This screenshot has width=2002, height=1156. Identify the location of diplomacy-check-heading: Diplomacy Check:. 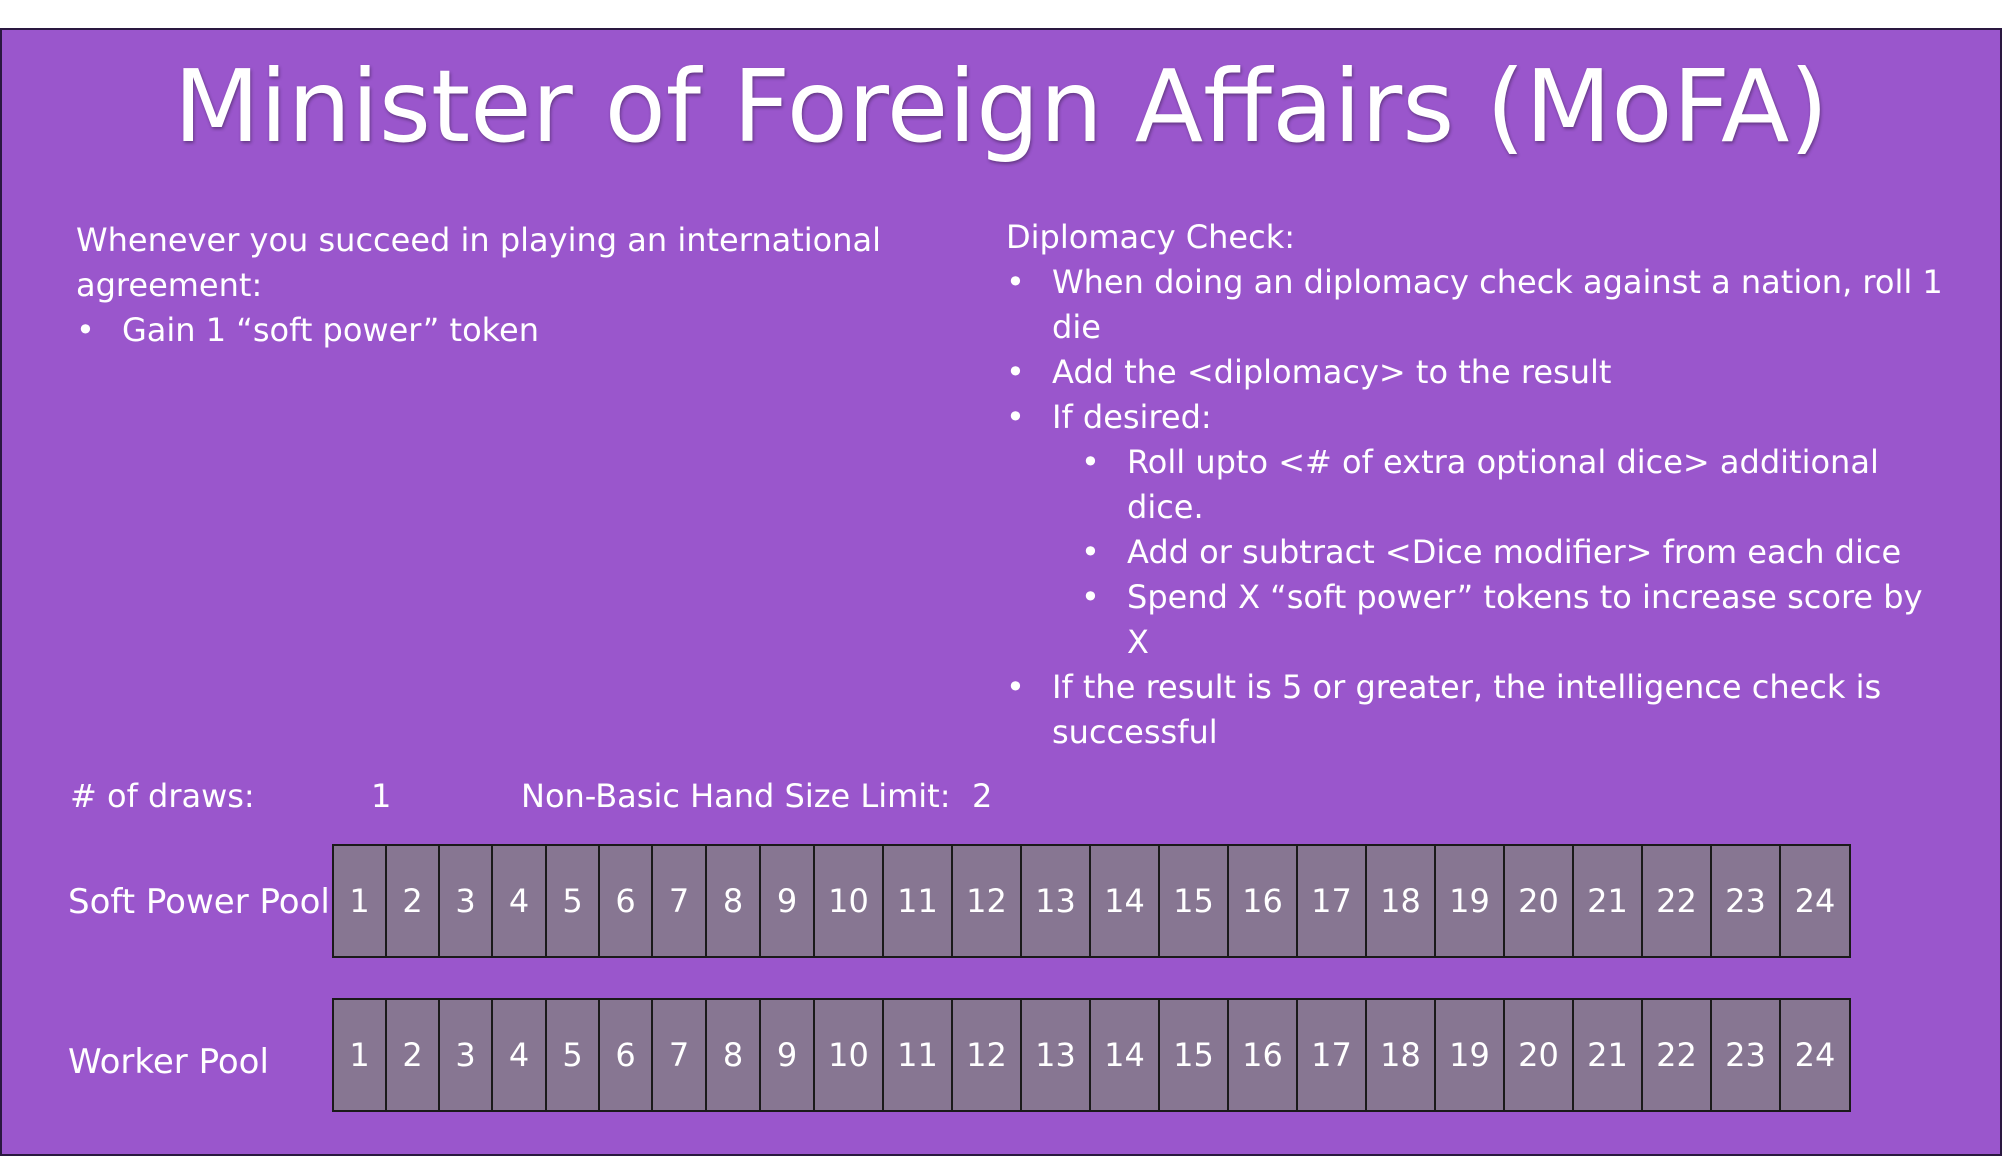
(1151, 237).